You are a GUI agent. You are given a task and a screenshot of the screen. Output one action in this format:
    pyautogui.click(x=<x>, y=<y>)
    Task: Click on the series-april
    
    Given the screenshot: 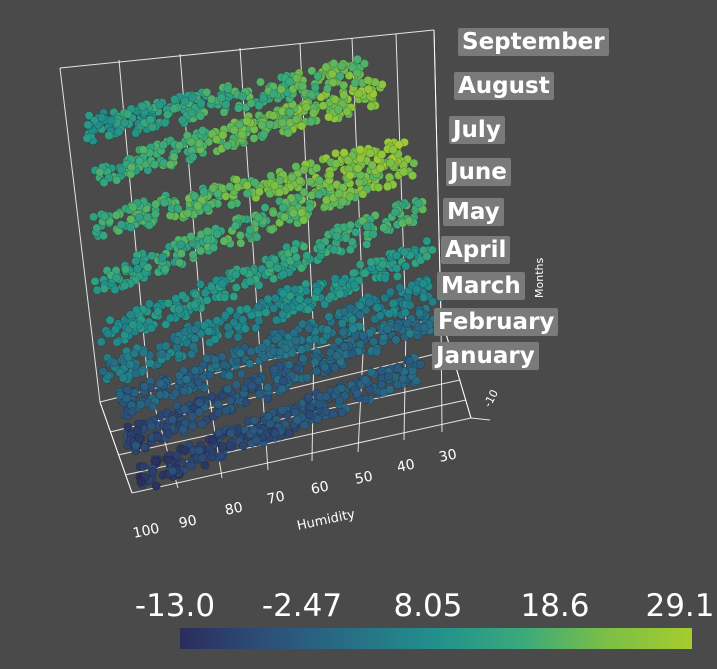 What is the action you would take?
    pyautogui.click(x=267, y=310)
    